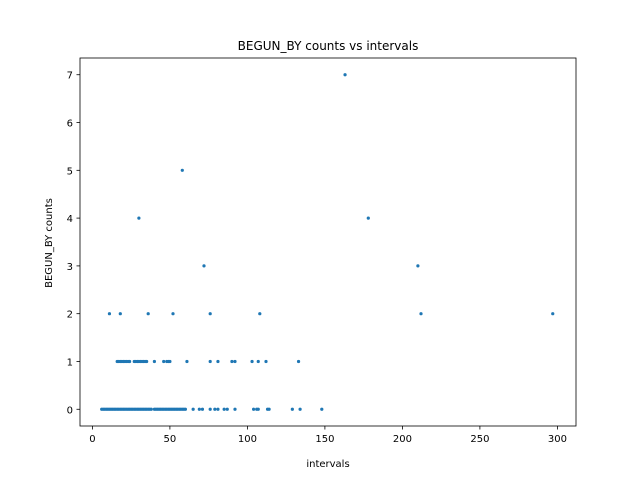 The image size is (640, 480). What do you see at coordinates (70, 410) in the screenshot?
I see `y-tick-label: 0` at bounding box center [70, 410].